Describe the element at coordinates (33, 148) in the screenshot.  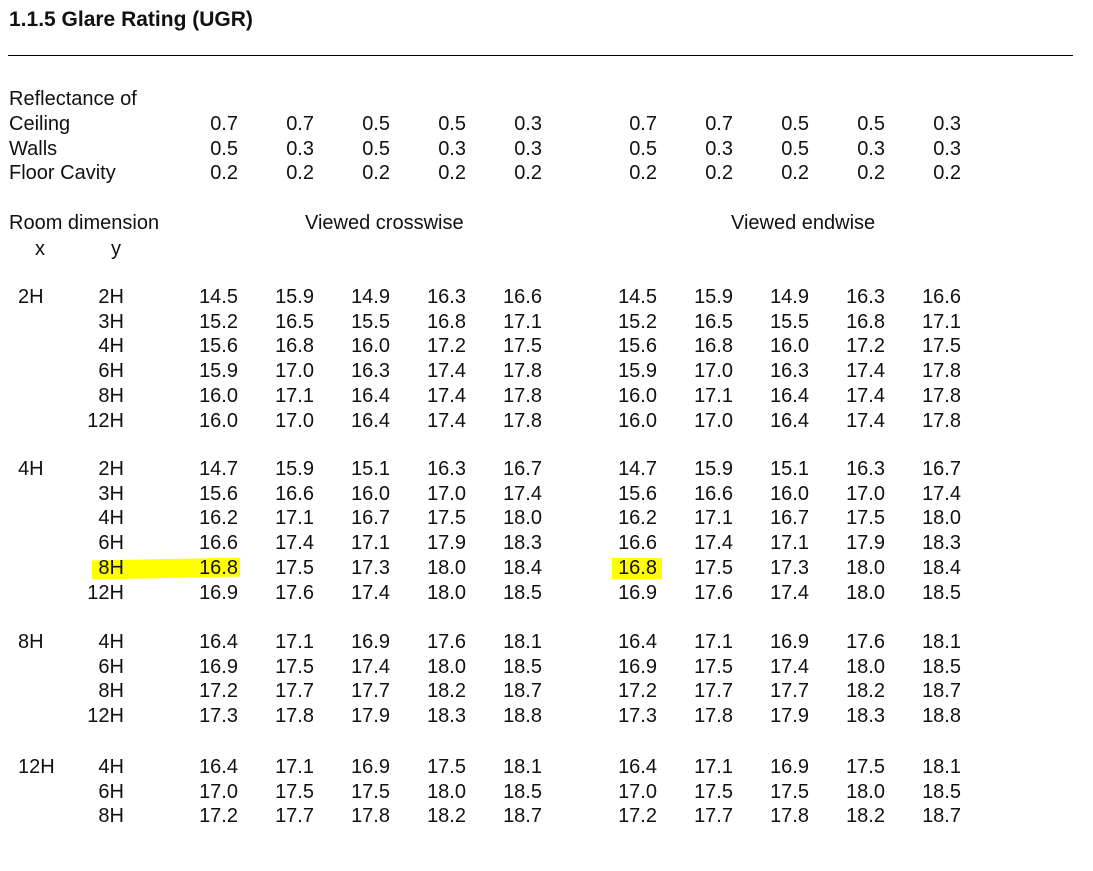
I see `reflectance-row-label: Walls` at that location.